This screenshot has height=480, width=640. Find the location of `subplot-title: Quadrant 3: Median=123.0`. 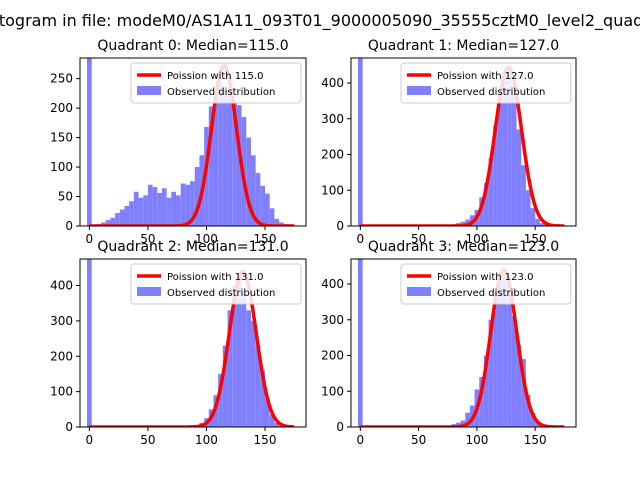

subplot-title: Quadrant 3: Median=123.0 is located at coordinates (463, 247).